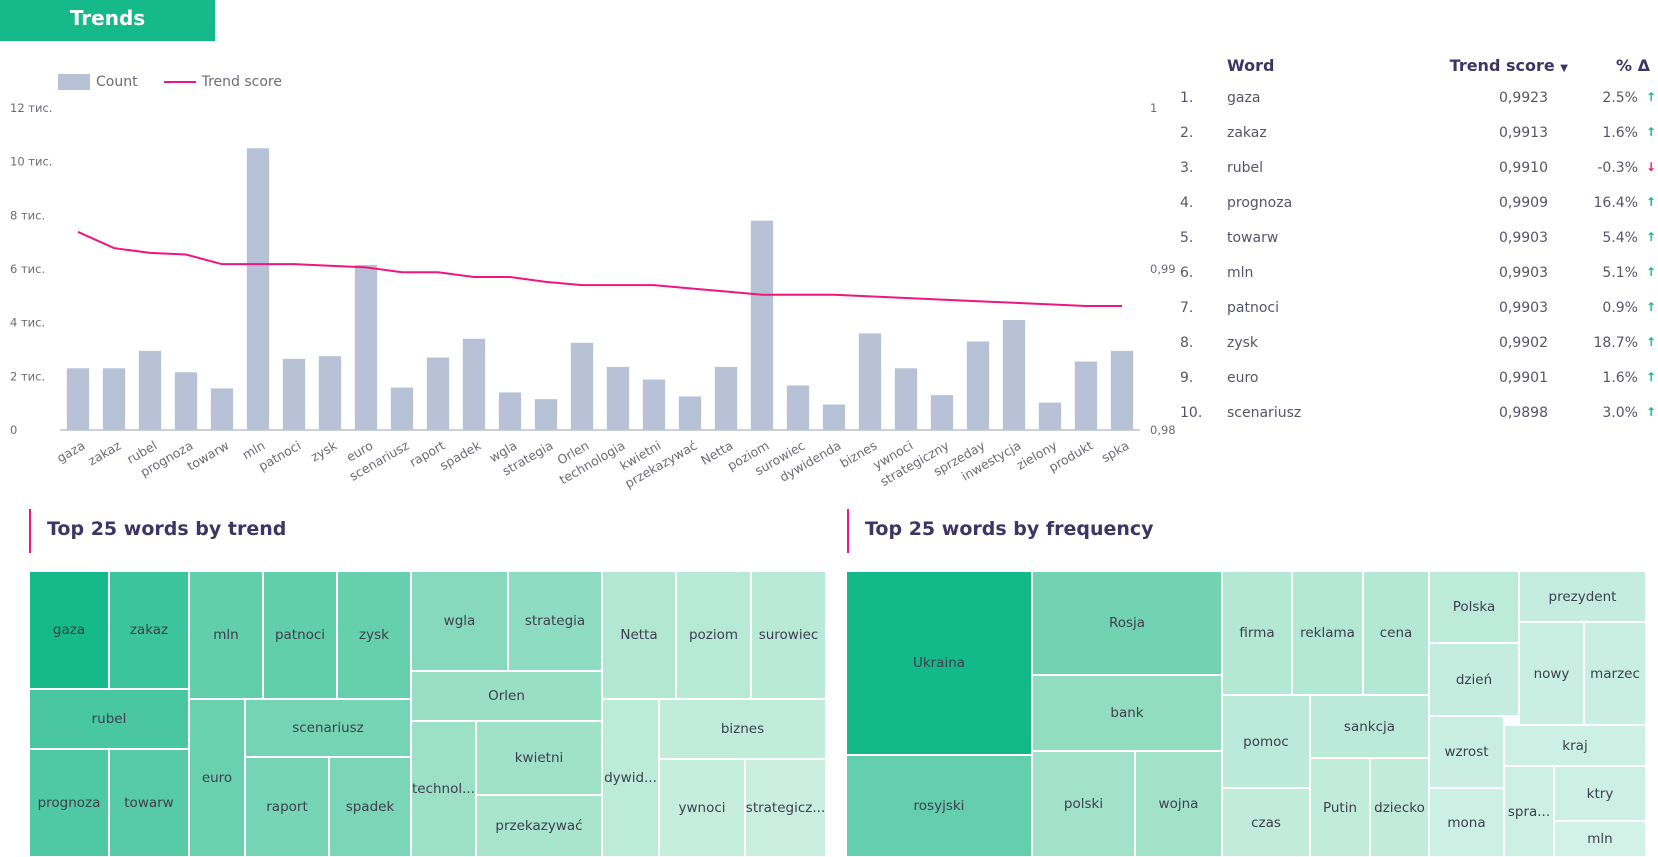 The height and width of the screenshot is (857, 1658). What do you see at coordinates (1523, 308) in the screenshot?
I see `row-trend-score: 0,9903` at bounding box center [1523, 308].